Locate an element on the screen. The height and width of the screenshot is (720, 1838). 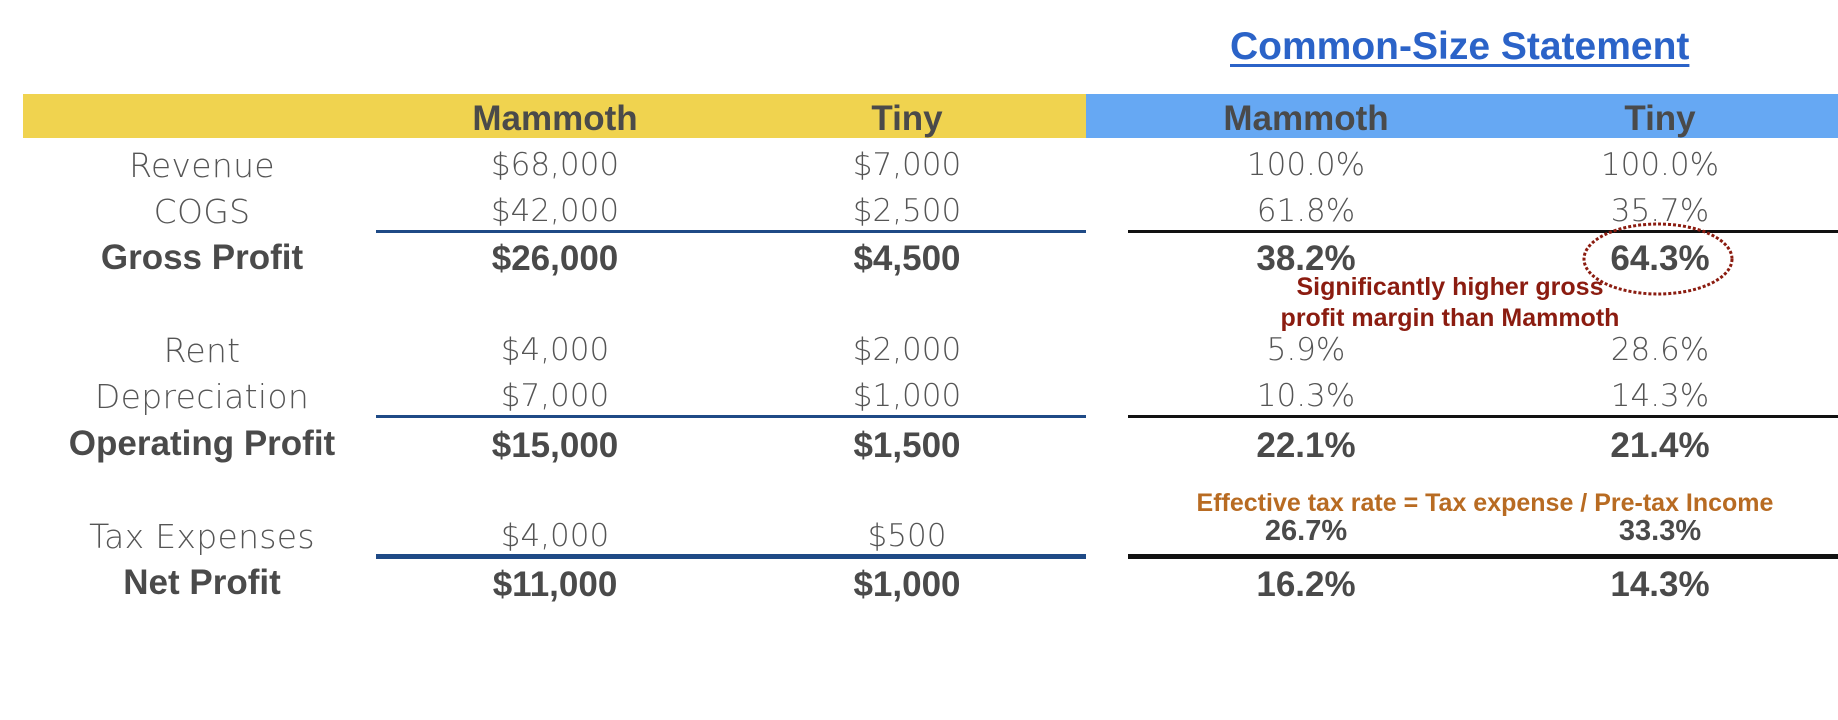
tax-cs-tiny: 33.3% is located at coordinates (1660, 531).